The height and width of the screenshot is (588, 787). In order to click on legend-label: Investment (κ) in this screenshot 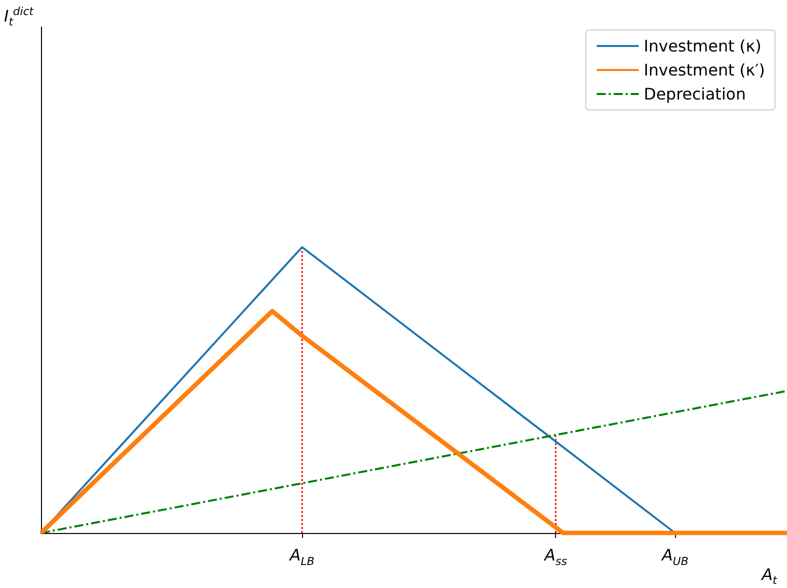, I will do `click(703, 46)`.